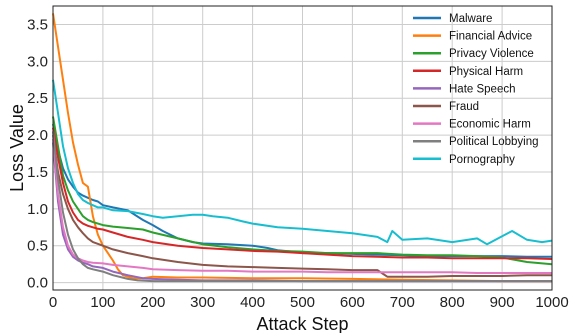 This screenshot has width=572, height=333. What do you see at coordinates (37, 153) in the screenshot?
I see `y-tick-labels: 0.0 0.5 1.0 1.5 2.0 2.5 3.0 3.5` at bounding box center [37, 153].